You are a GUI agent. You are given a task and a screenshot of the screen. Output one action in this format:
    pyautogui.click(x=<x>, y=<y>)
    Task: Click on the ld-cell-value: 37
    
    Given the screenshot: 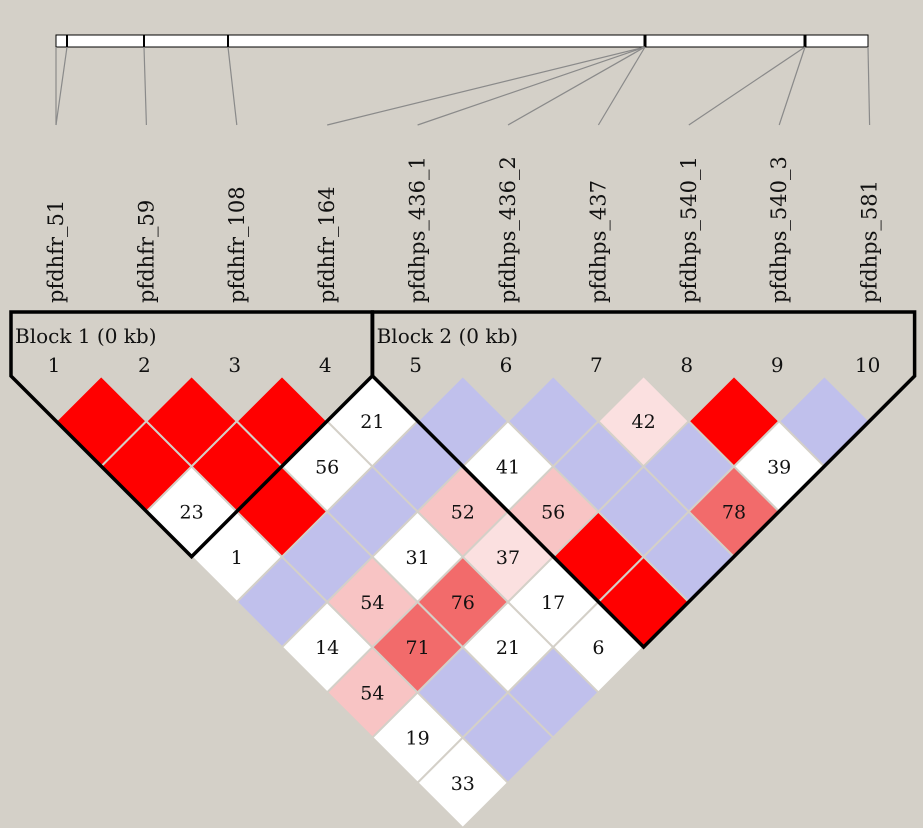 What is the action you would take?
    pyautogui.click(x=508, y=558)
    